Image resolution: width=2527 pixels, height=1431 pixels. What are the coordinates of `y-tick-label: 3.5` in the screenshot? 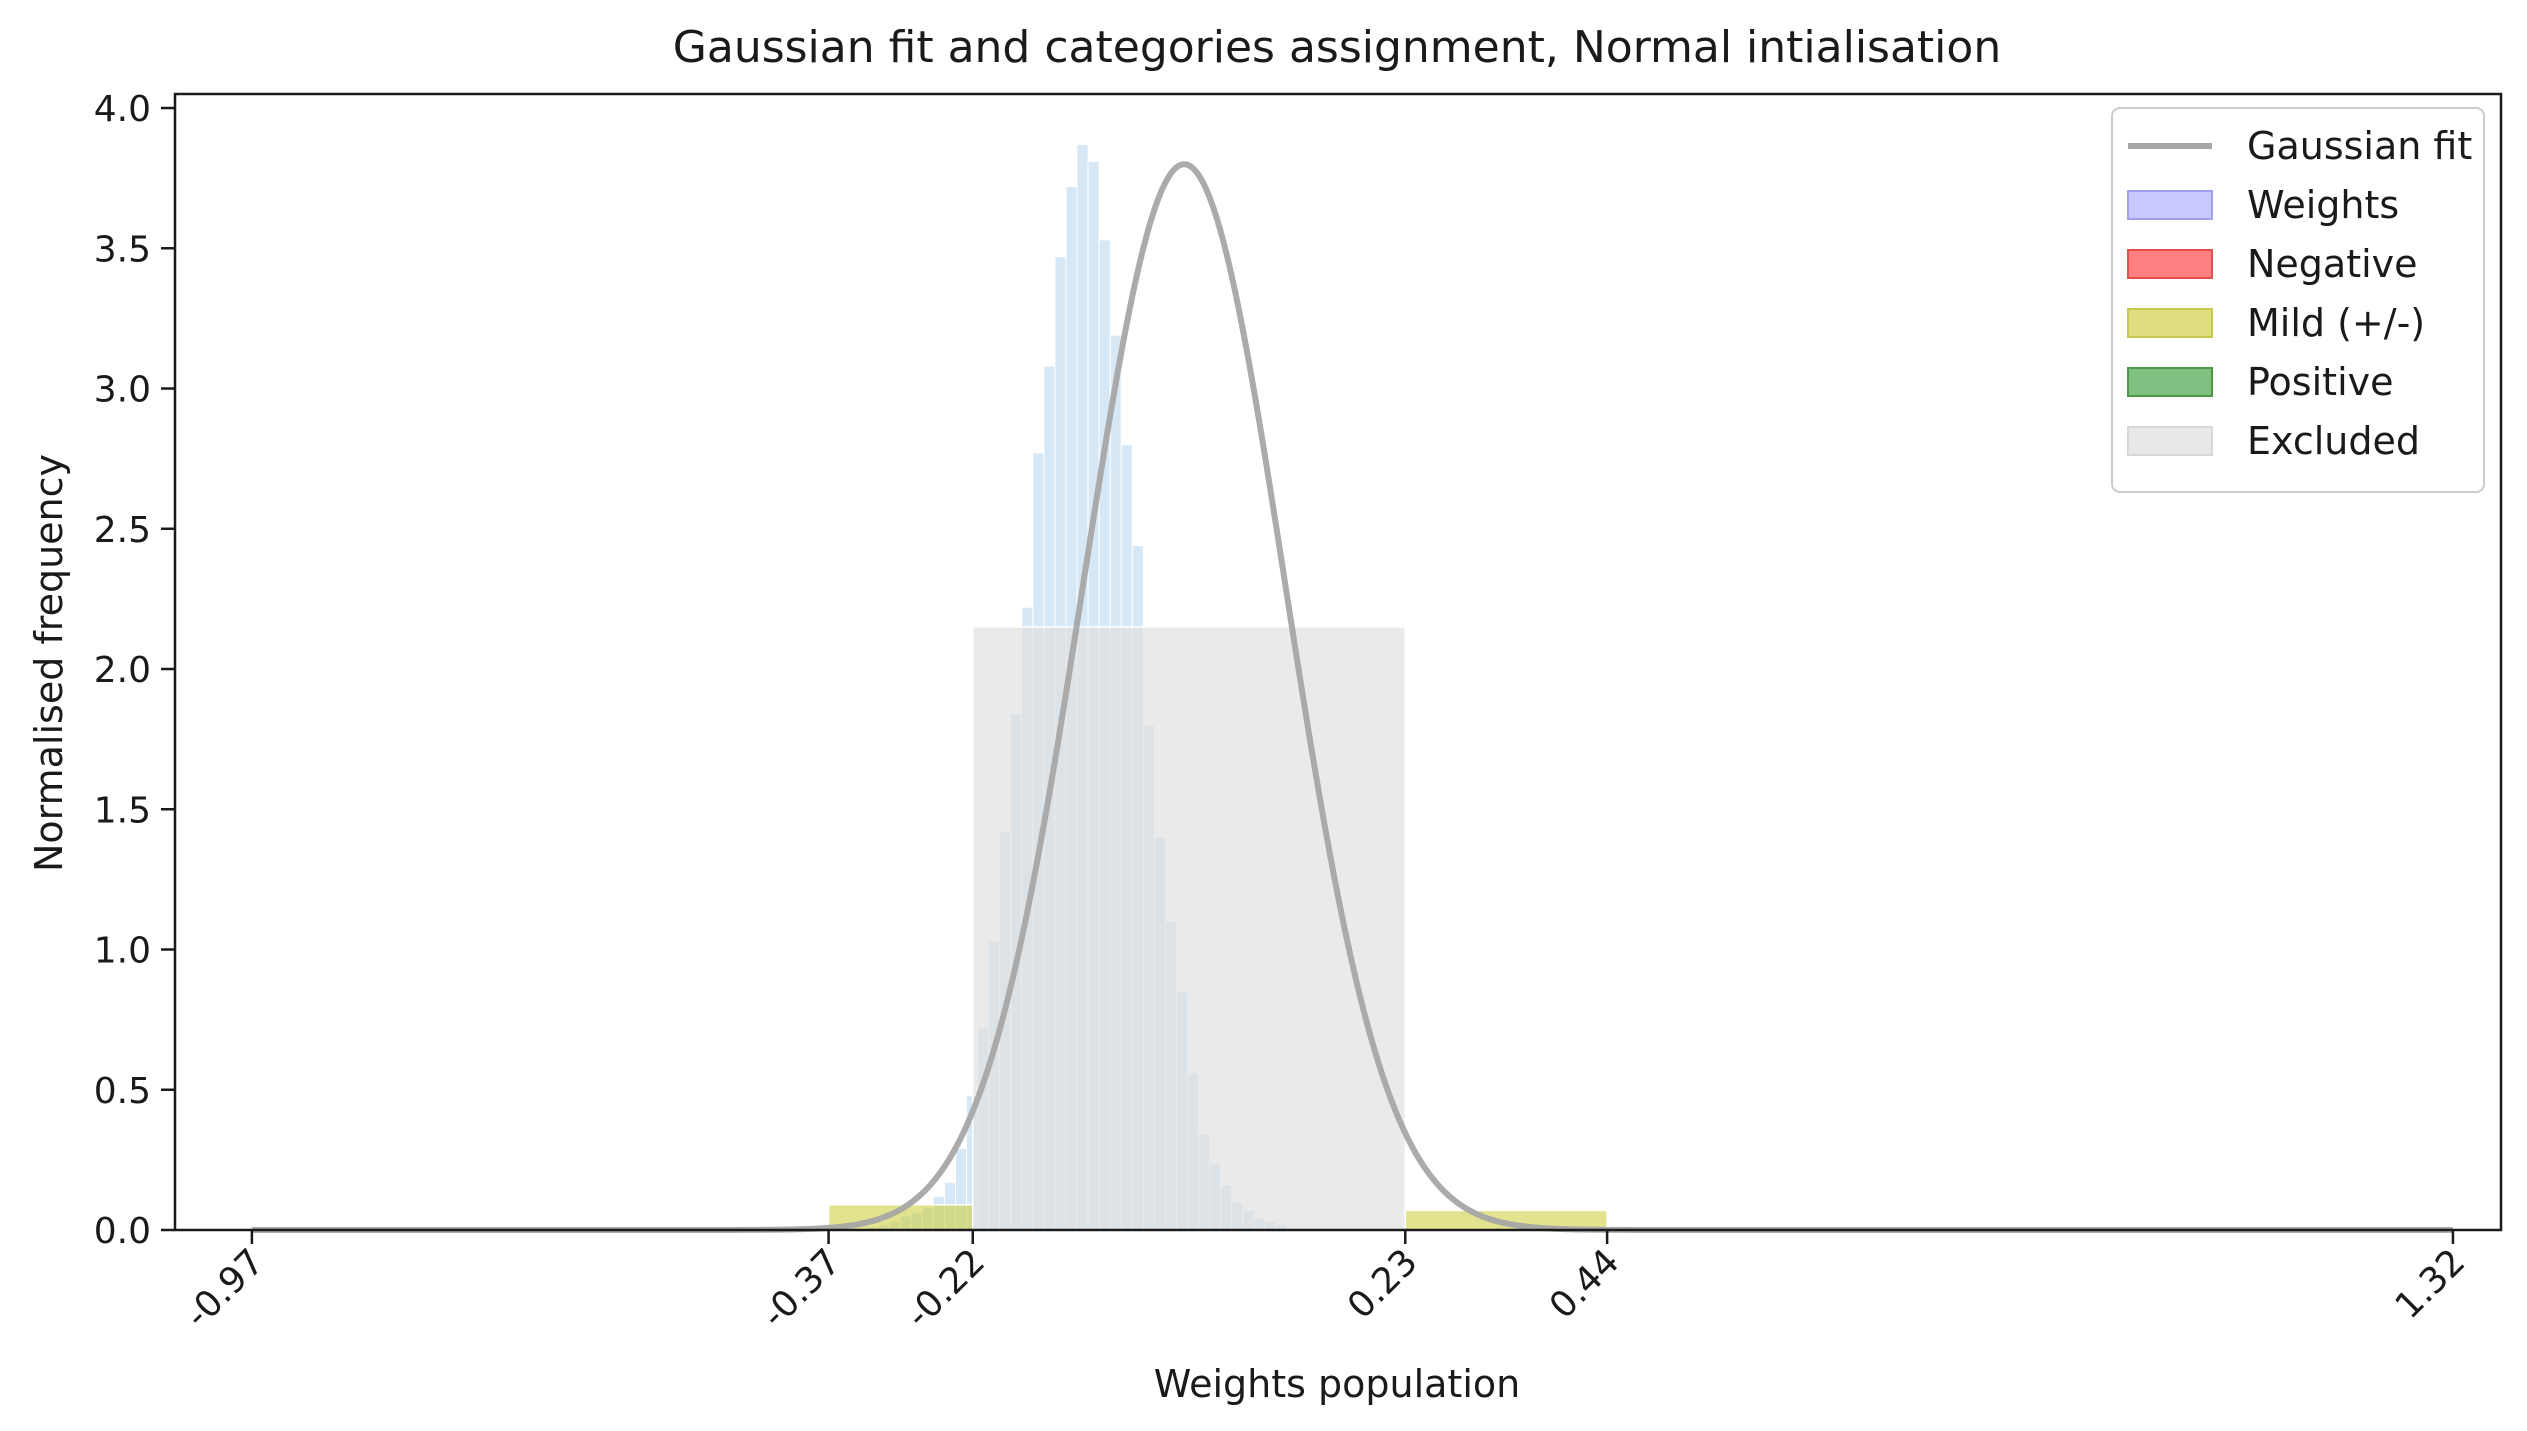 It's located at (122, 249).